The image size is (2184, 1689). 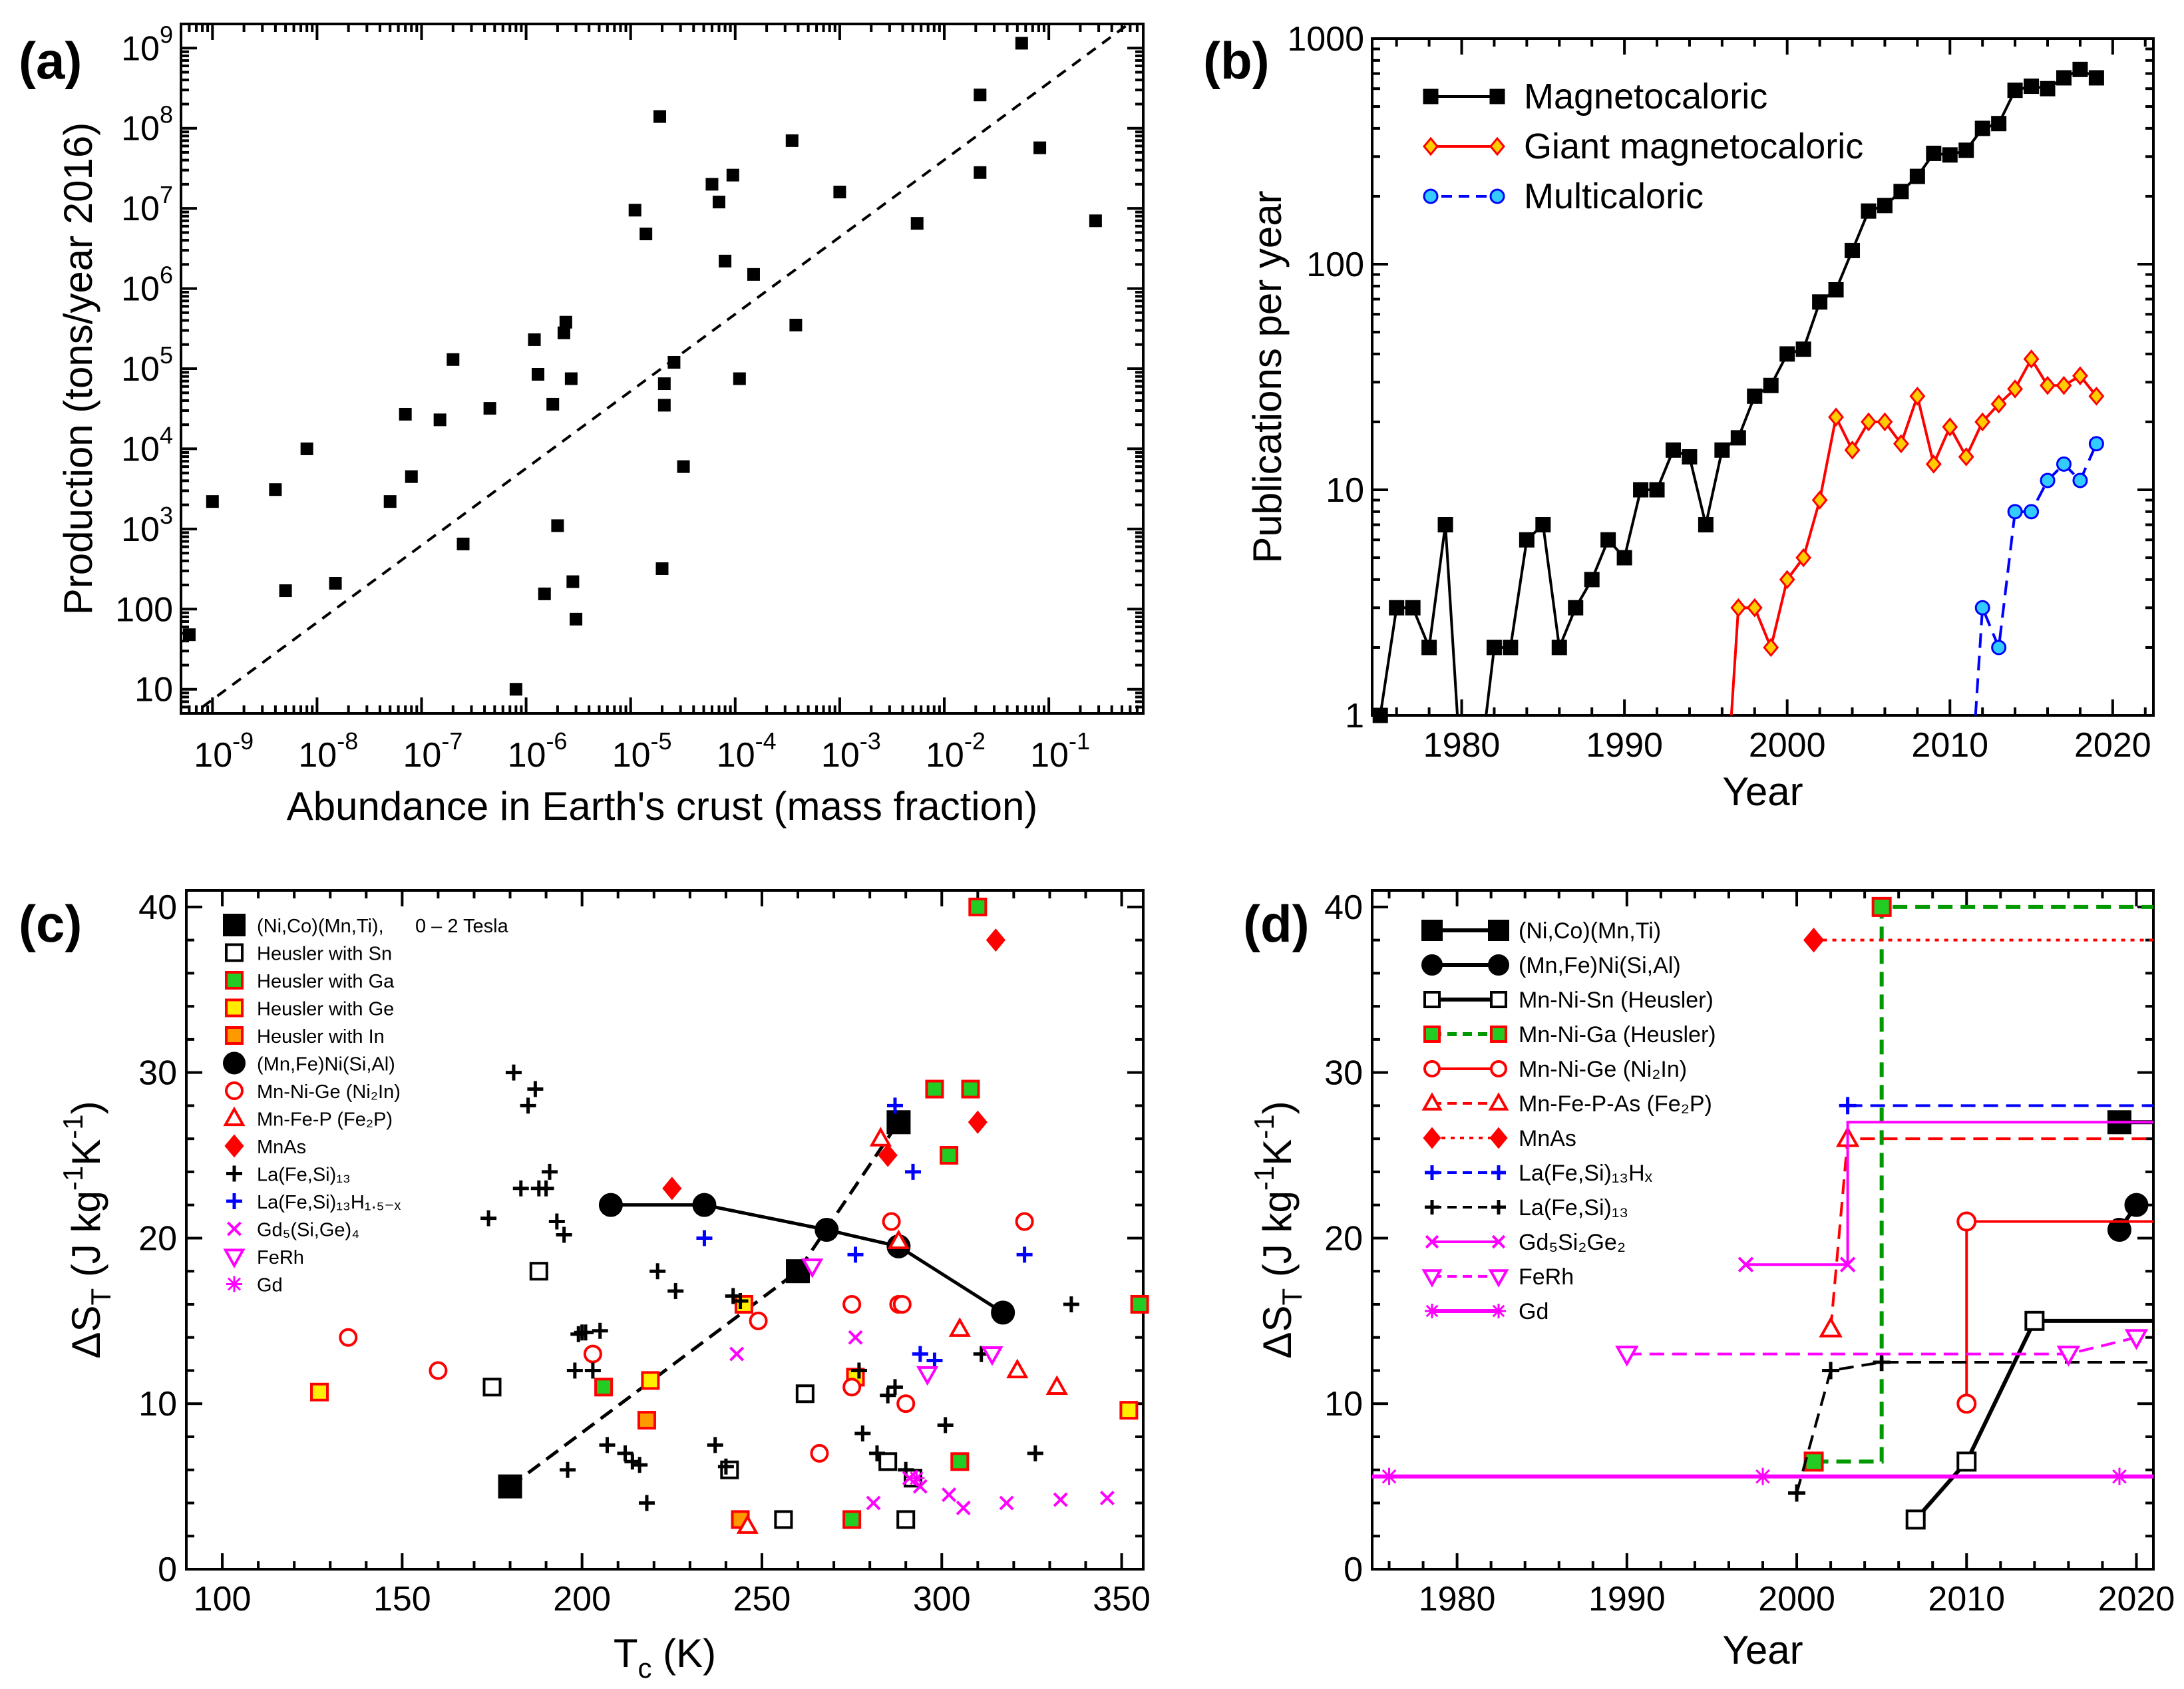 What do you see at coordinates (329, 1092) in the screenshot?
I see `c-legend-label: Mn-Ni-Ge (Ni₂In)` at bounding box center [329, 1092].